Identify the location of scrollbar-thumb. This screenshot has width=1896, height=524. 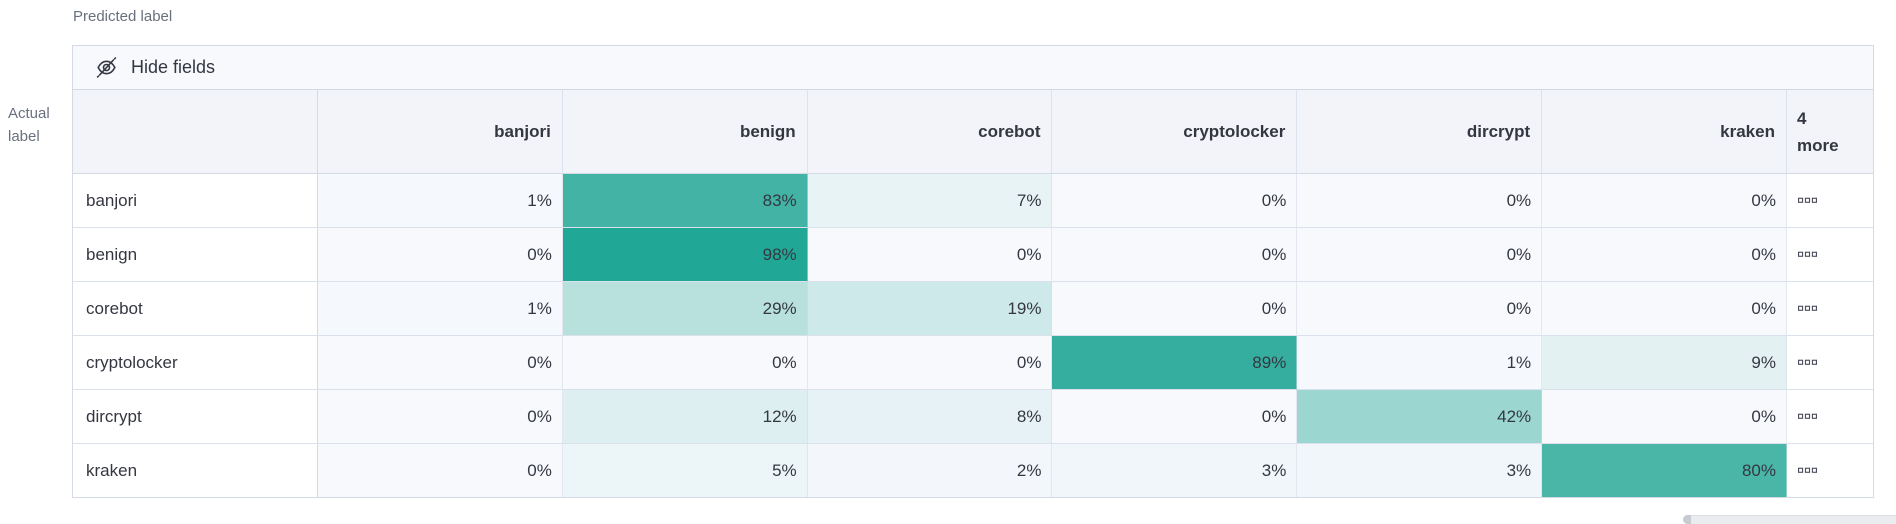
(1687, 519).